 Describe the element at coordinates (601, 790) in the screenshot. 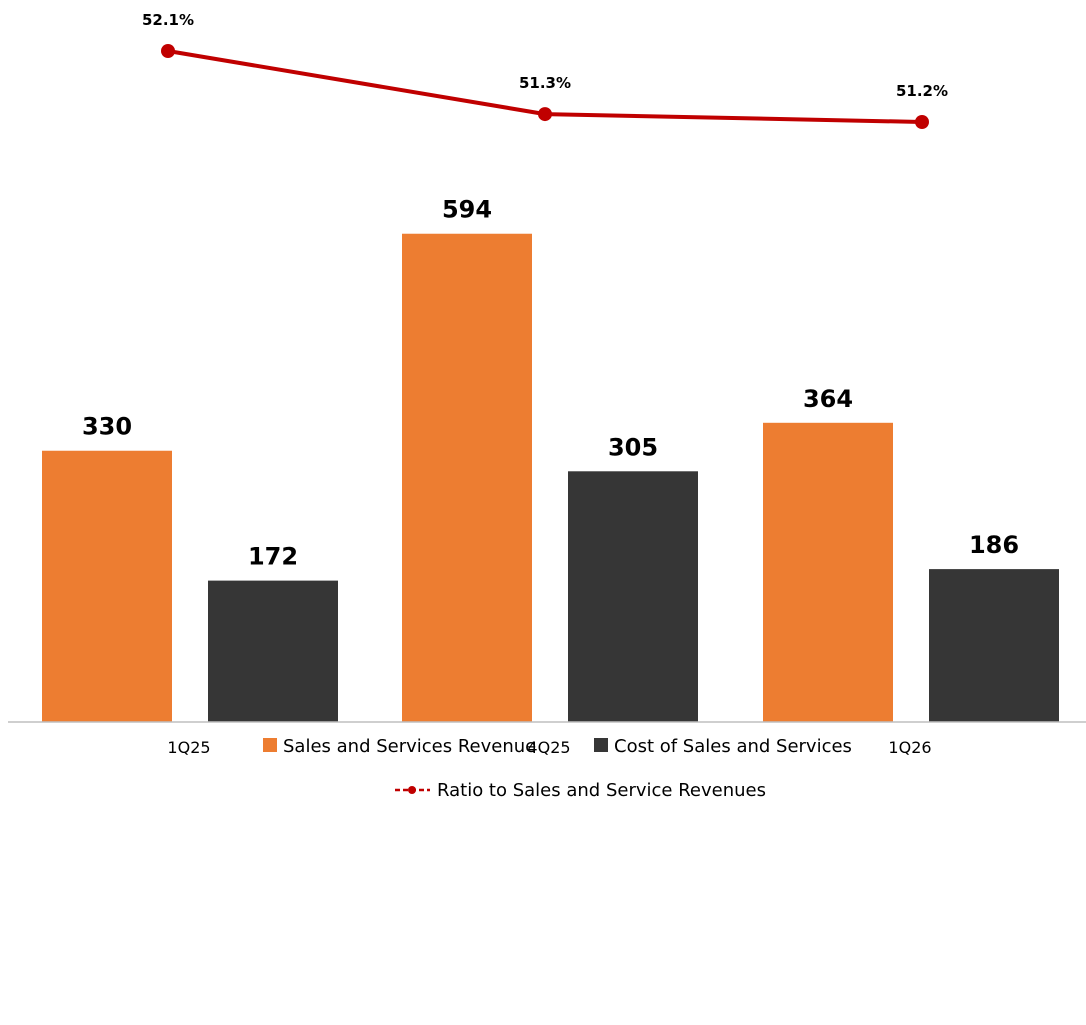

I see `legend-label-ratio: Ratio to Sales and Service Revenues` at that location.